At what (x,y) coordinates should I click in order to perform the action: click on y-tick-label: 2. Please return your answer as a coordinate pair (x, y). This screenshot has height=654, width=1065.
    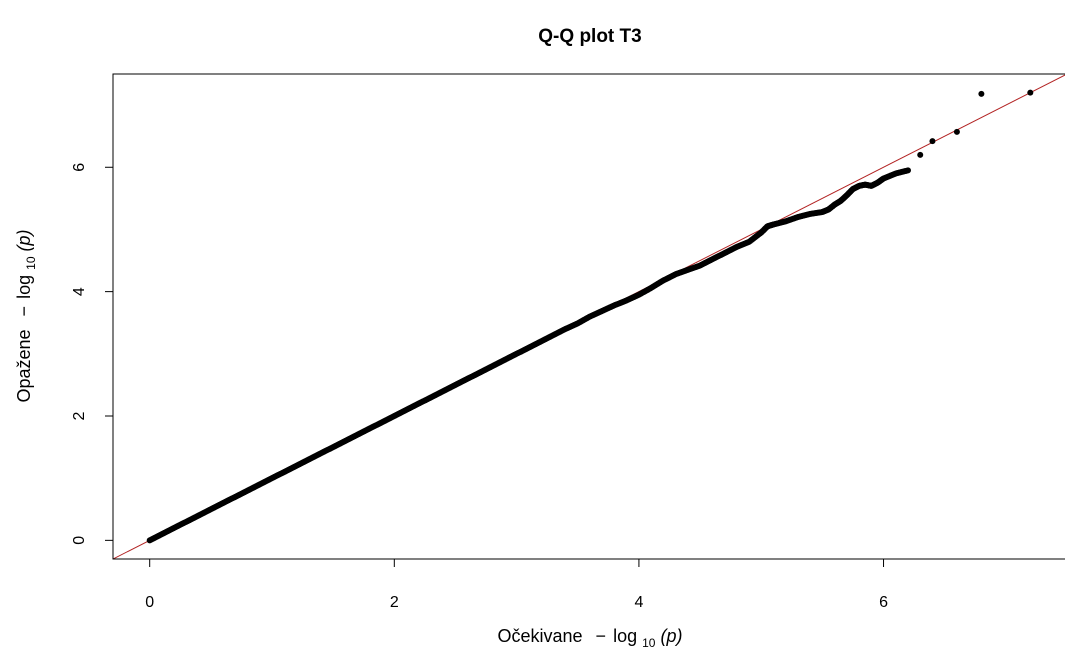
    Looking at the image, I should click on (79, 415).